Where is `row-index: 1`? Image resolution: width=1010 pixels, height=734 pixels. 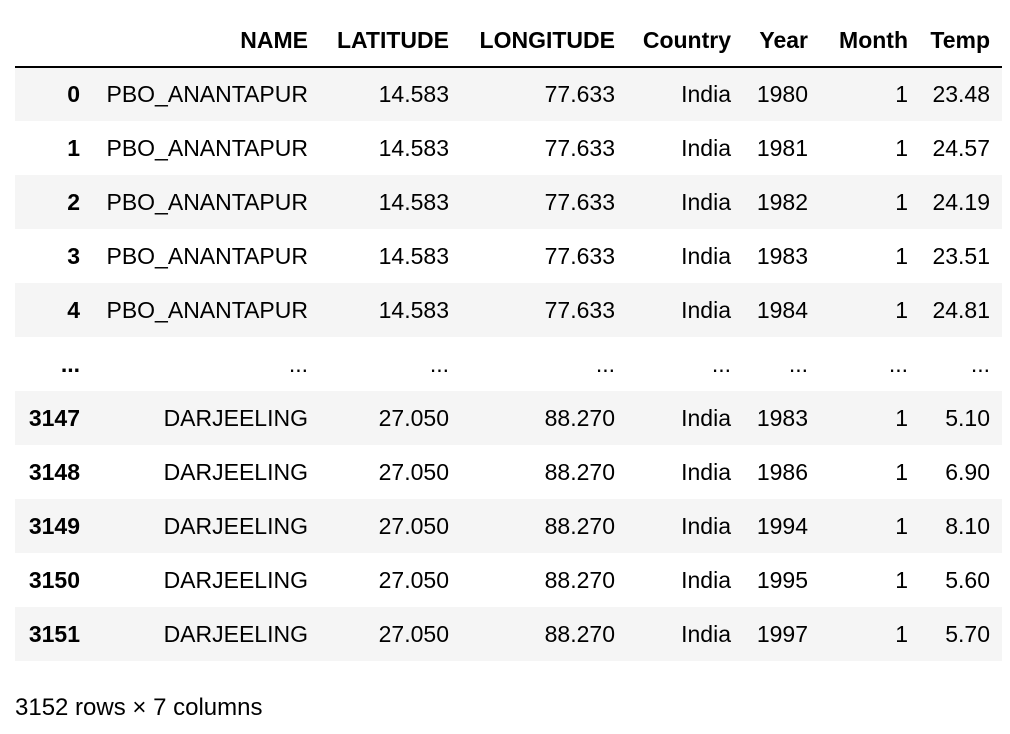 row-index: 1 is located at coordinates (73, 147).